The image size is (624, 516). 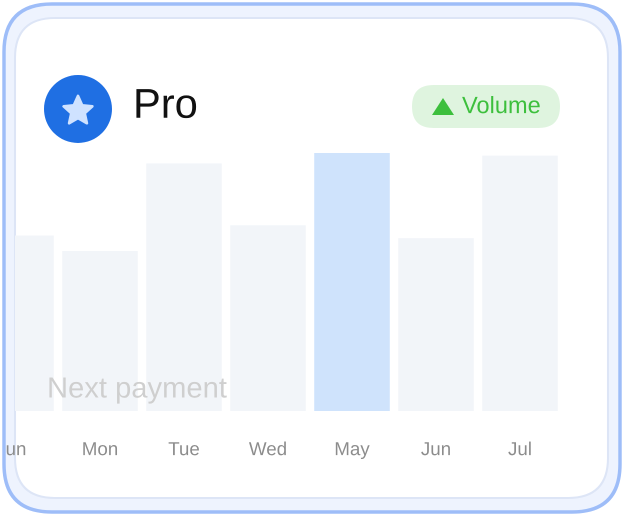 What do you see at coordinates (16, 450) in the screenshot?
I see `x-tick-label: un` at bounding box center [16, 450].